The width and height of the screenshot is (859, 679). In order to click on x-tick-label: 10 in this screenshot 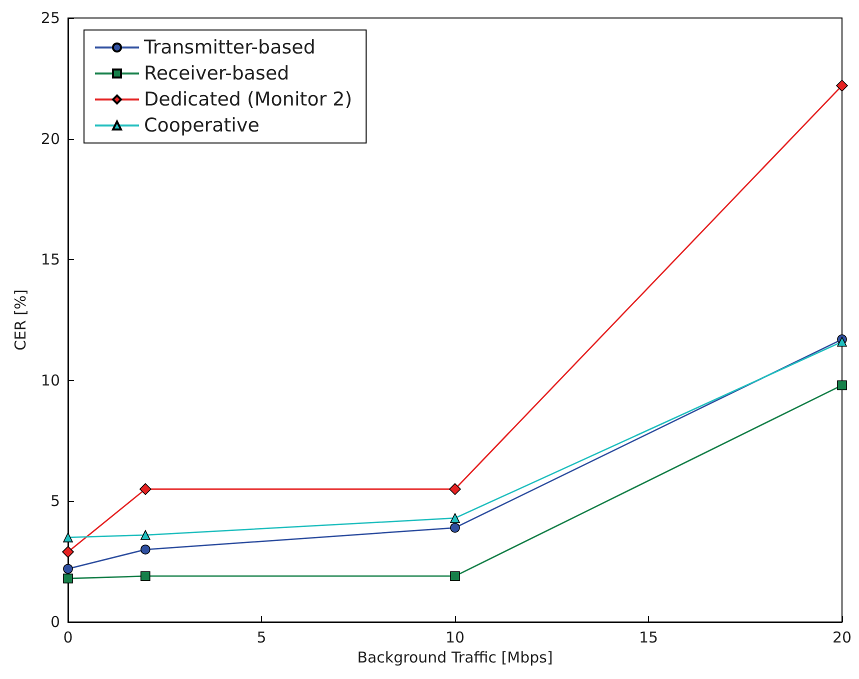, I will do `click(455, 637)`.